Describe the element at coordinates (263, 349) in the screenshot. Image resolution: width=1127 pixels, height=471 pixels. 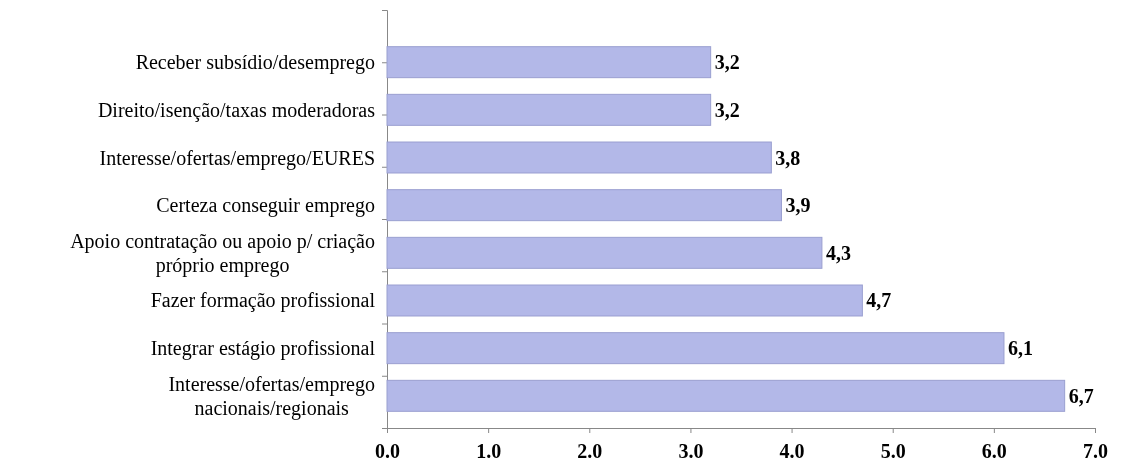
I see `y-tick-label: Integrar estágio profissional` at that location.